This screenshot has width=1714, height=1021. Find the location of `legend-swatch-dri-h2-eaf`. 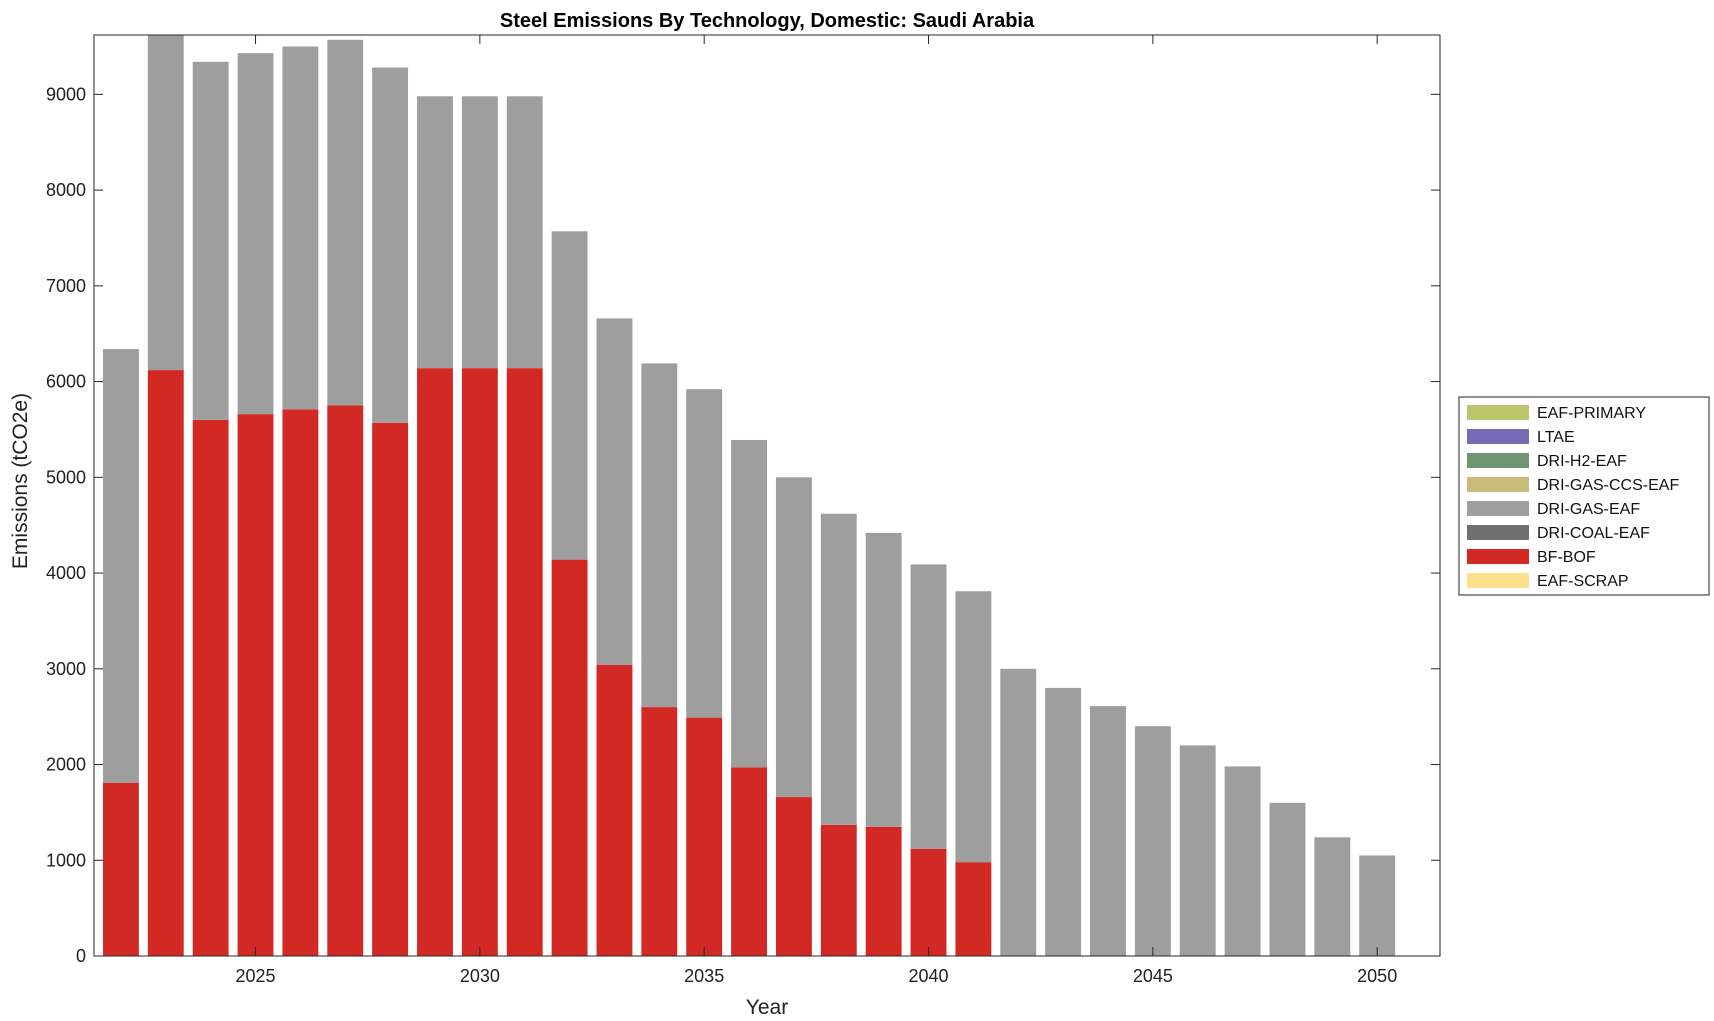

legend-swatch-dri-h2-eaf is located at coordinates (1498, 460).